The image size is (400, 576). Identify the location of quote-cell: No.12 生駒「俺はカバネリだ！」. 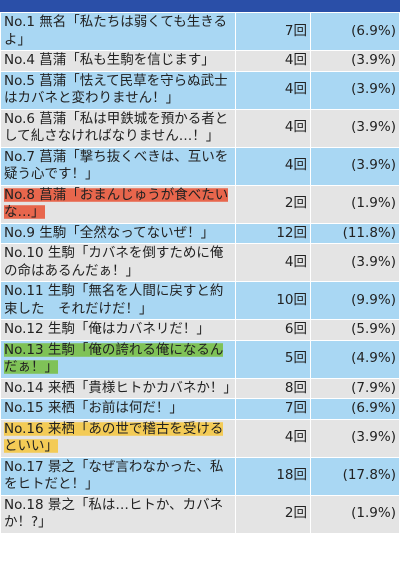
(118, 330).